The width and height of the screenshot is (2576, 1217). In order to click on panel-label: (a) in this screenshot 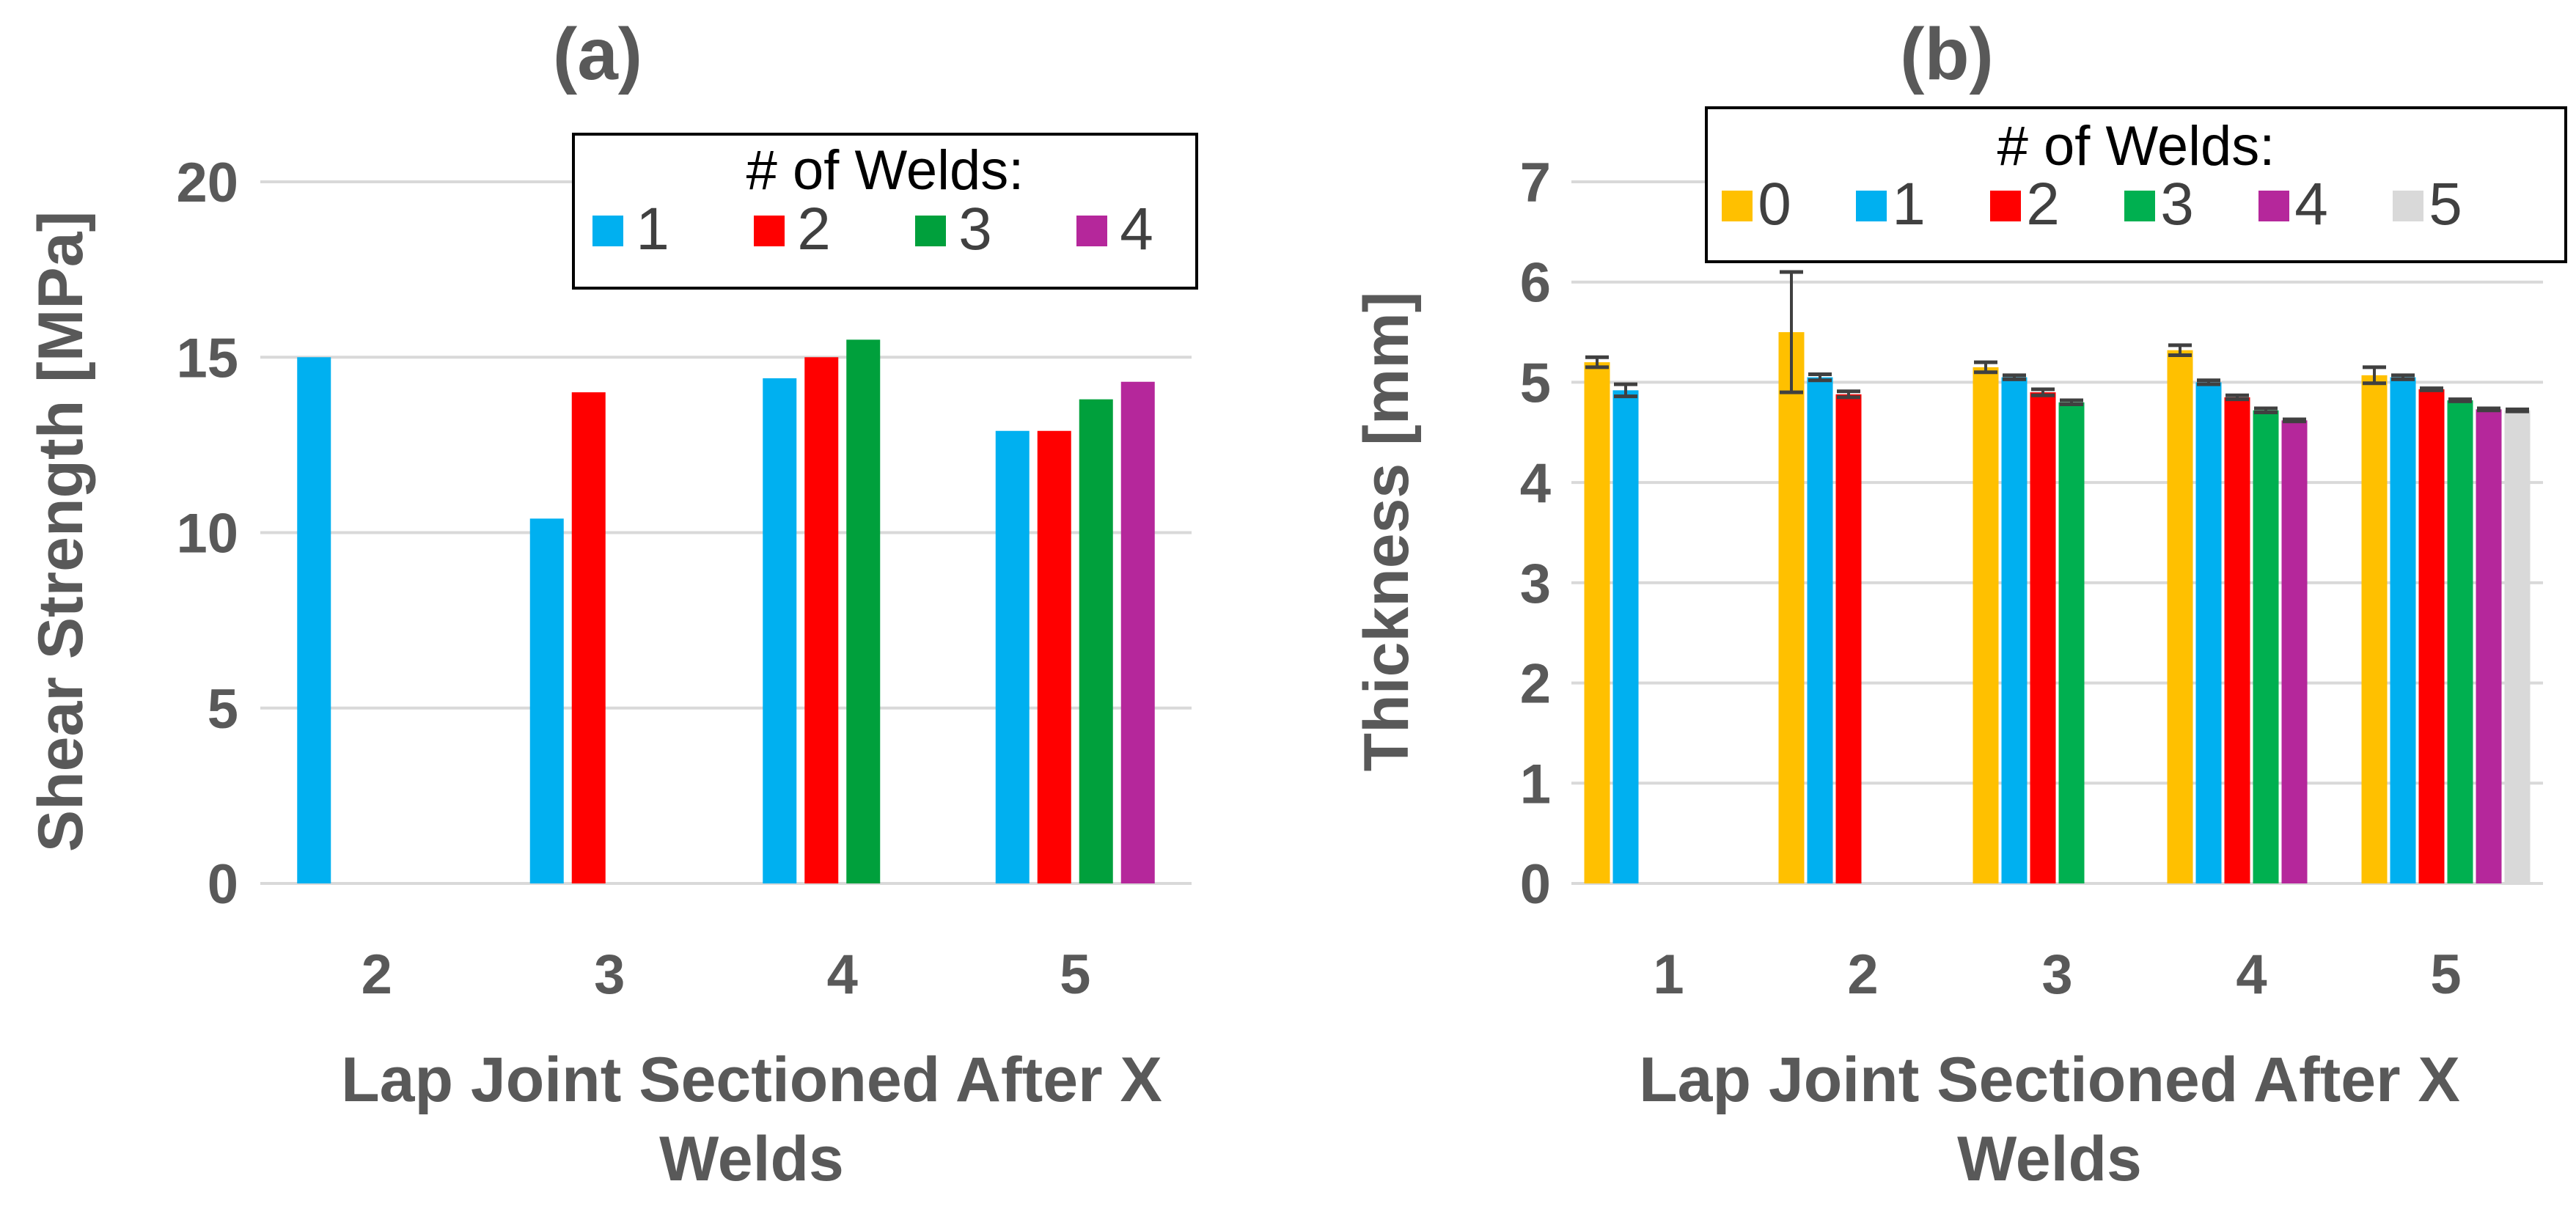, I will do `click(597, 54)`.